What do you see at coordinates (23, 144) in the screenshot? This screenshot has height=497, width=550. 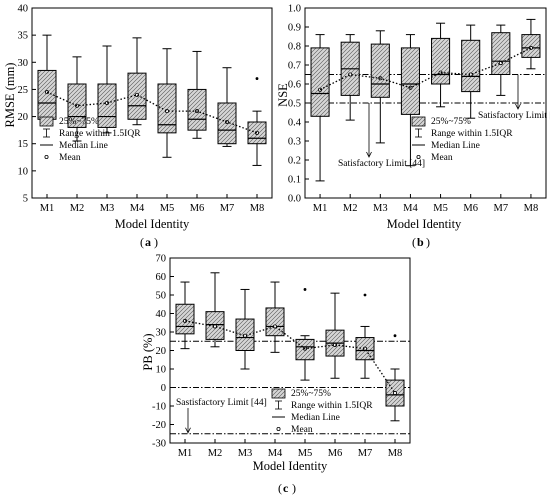 I see `y-tick-label: 15` at bounding box center [23, 144].